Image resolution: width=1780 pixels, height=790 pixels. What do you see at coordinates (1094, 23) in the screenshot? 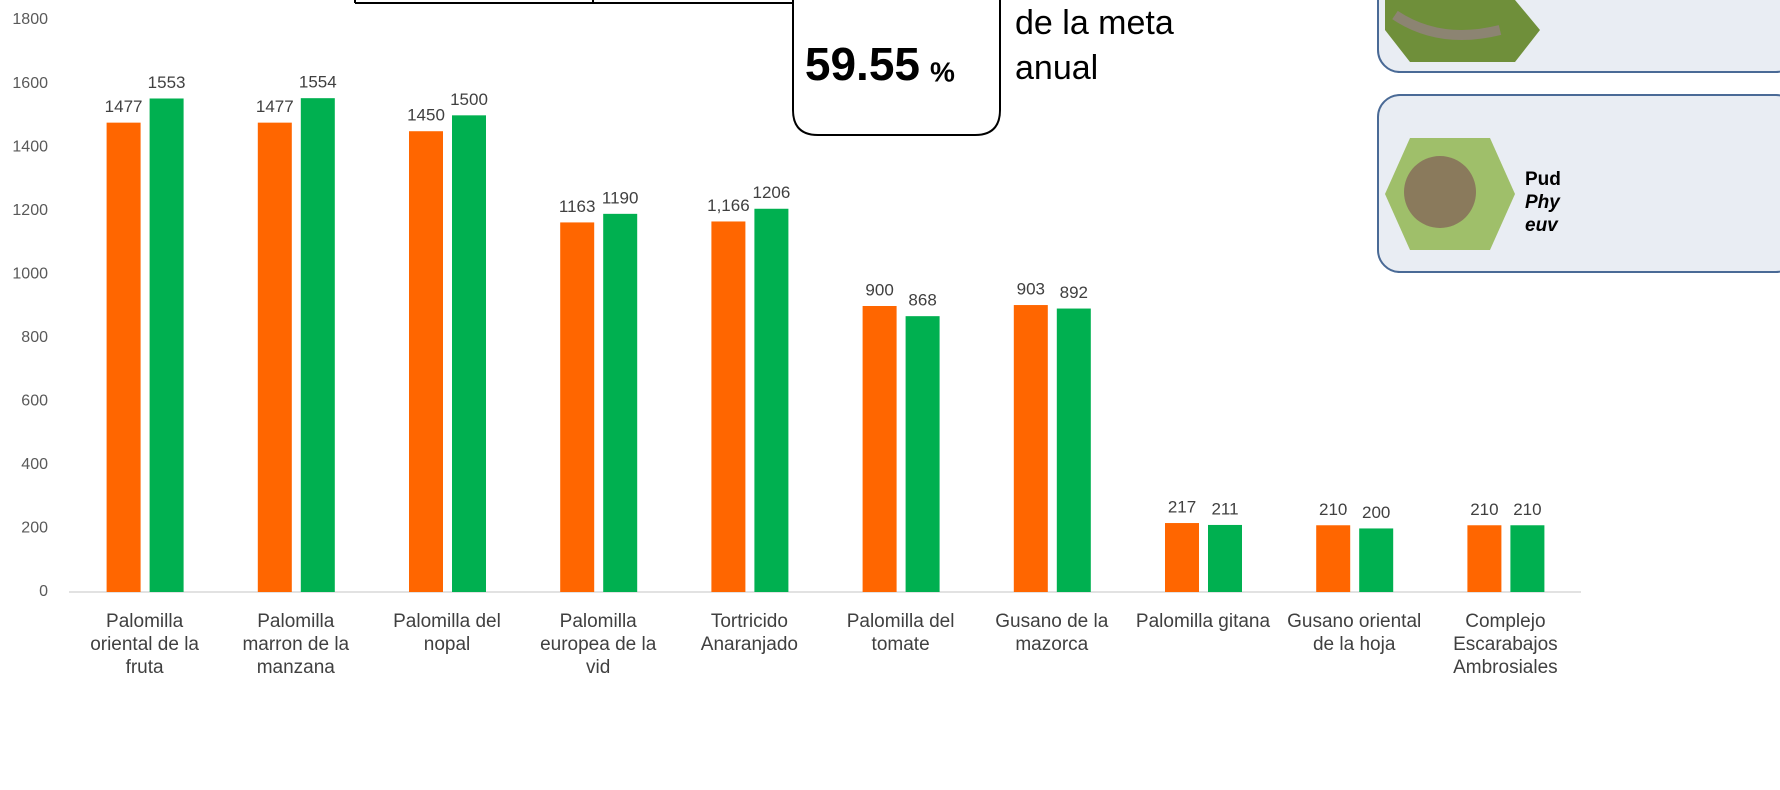
I see `goal-text: de la meta` at bounding box center [1094, 23].